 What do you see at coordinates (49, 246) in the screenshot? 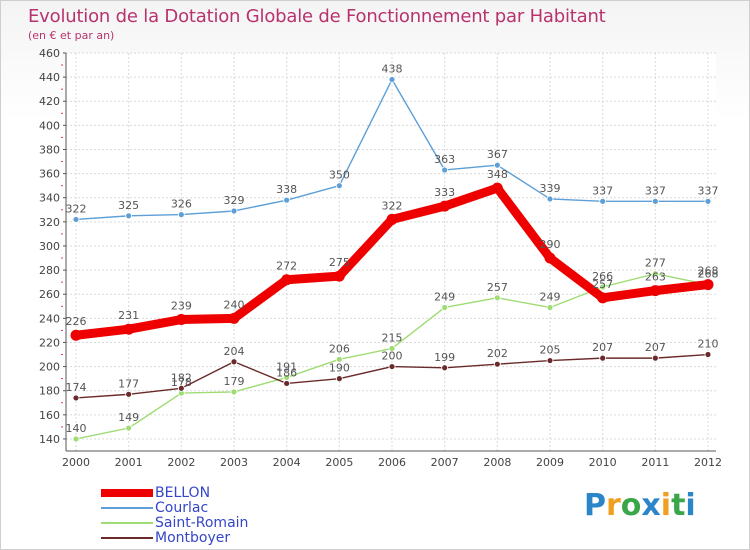
I see `y-tick-label: 300` at bounding box center [49, 246].